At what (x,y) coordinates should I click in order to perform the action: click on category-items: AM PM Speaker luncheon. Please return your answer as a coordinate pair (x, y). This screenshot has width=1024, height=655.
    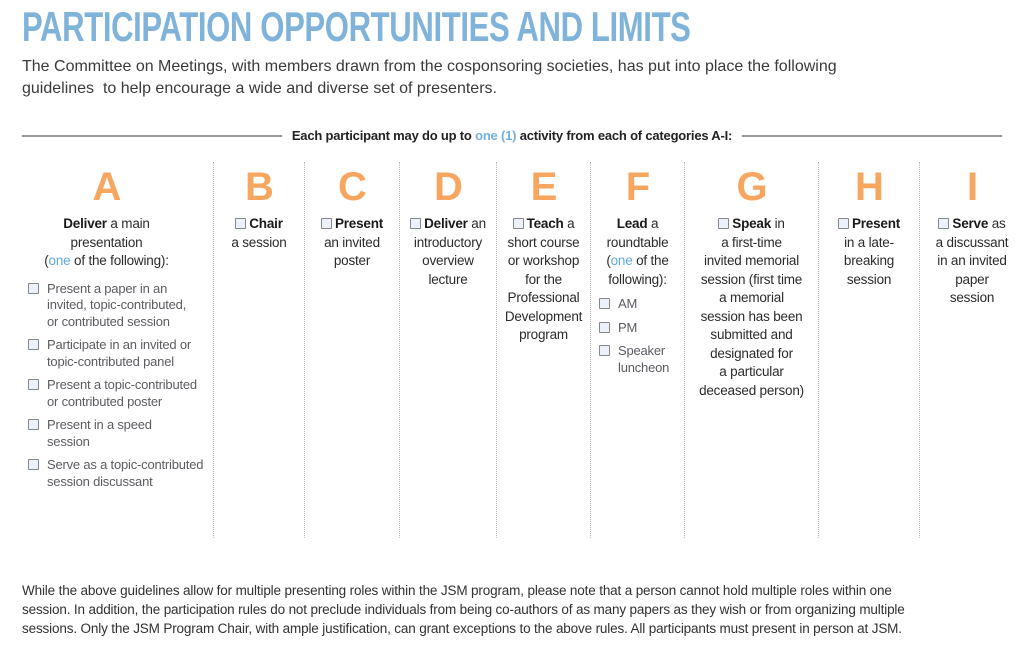
    Looking at the image, I should click on (637, 336).